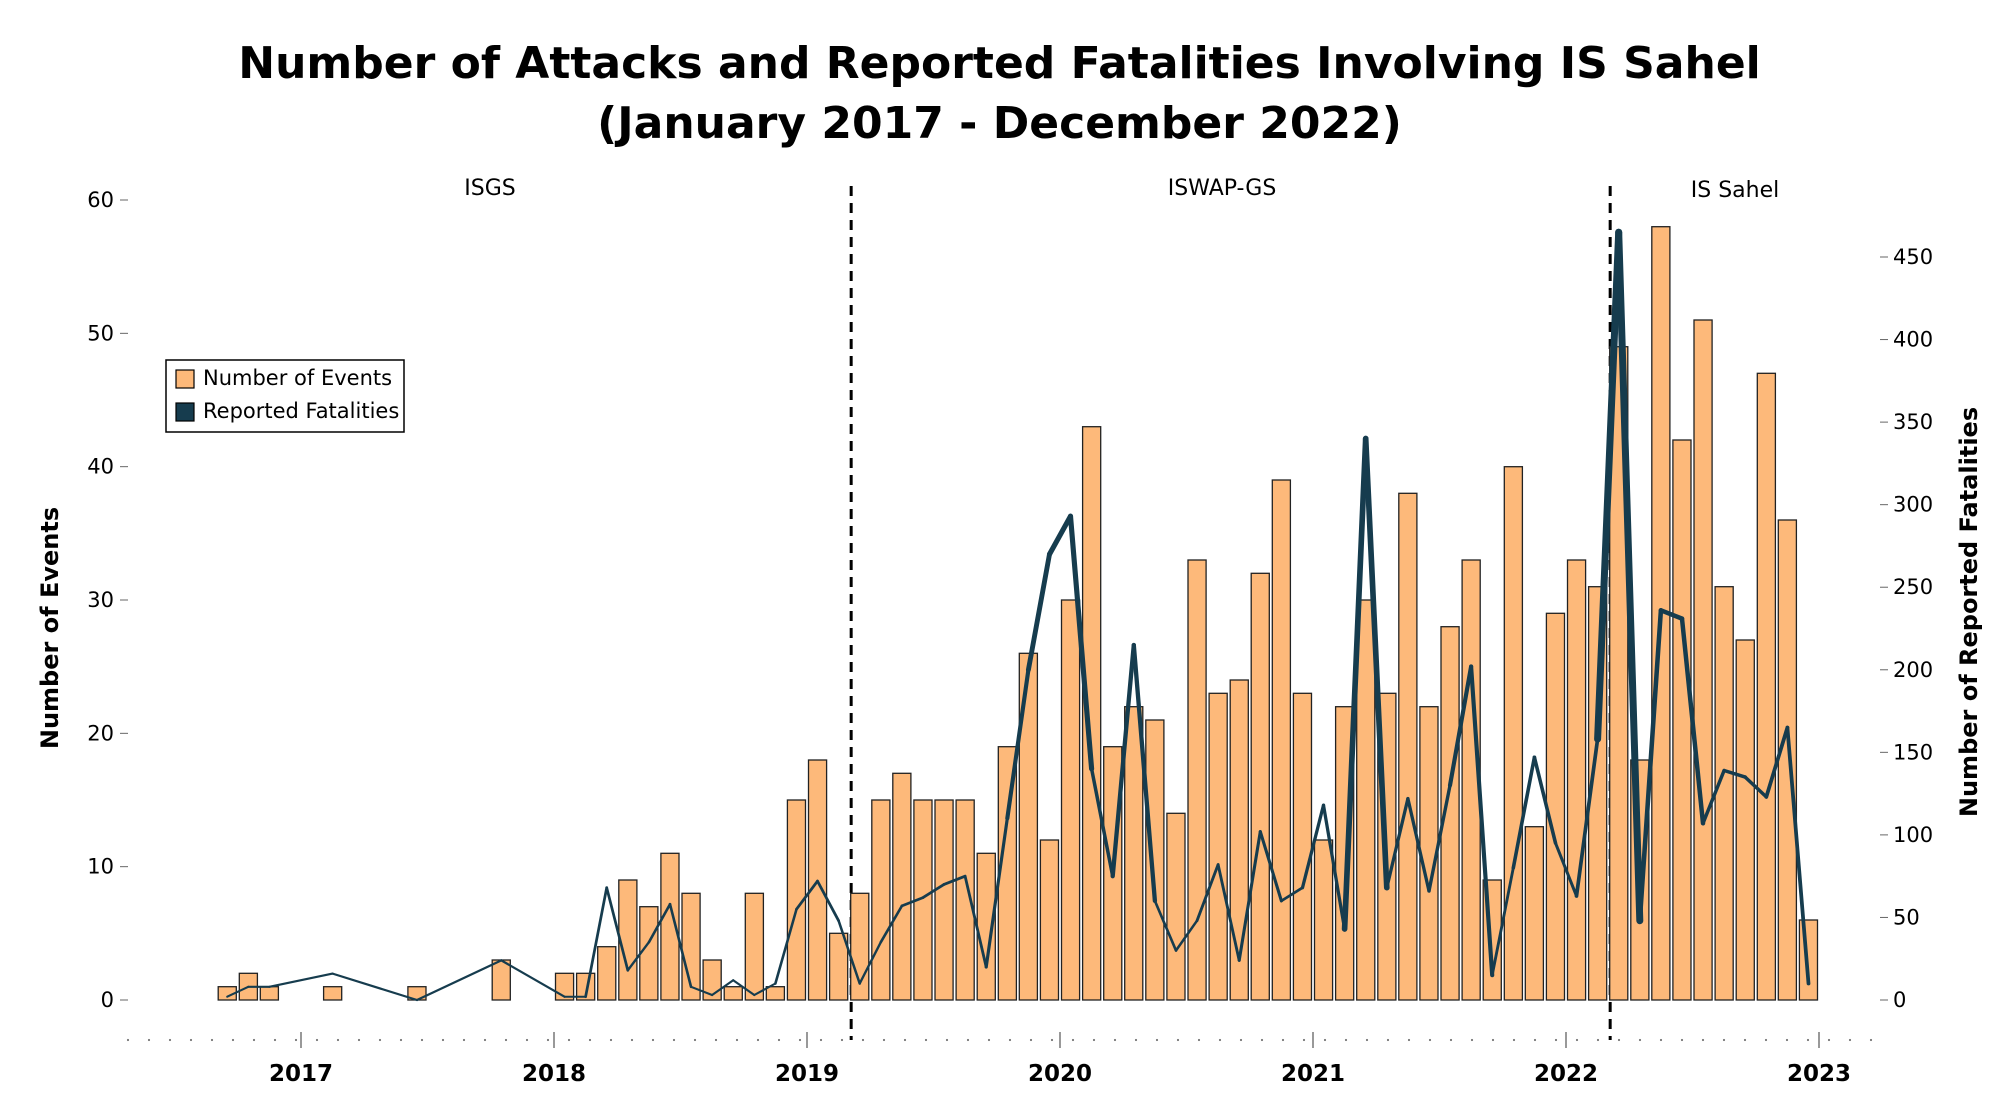 This screenshot has width=1999, height=1104. Describe the element at coordinates (1566, 1074) in the screenshot. I see `x-tick-label: 2022` at that location.